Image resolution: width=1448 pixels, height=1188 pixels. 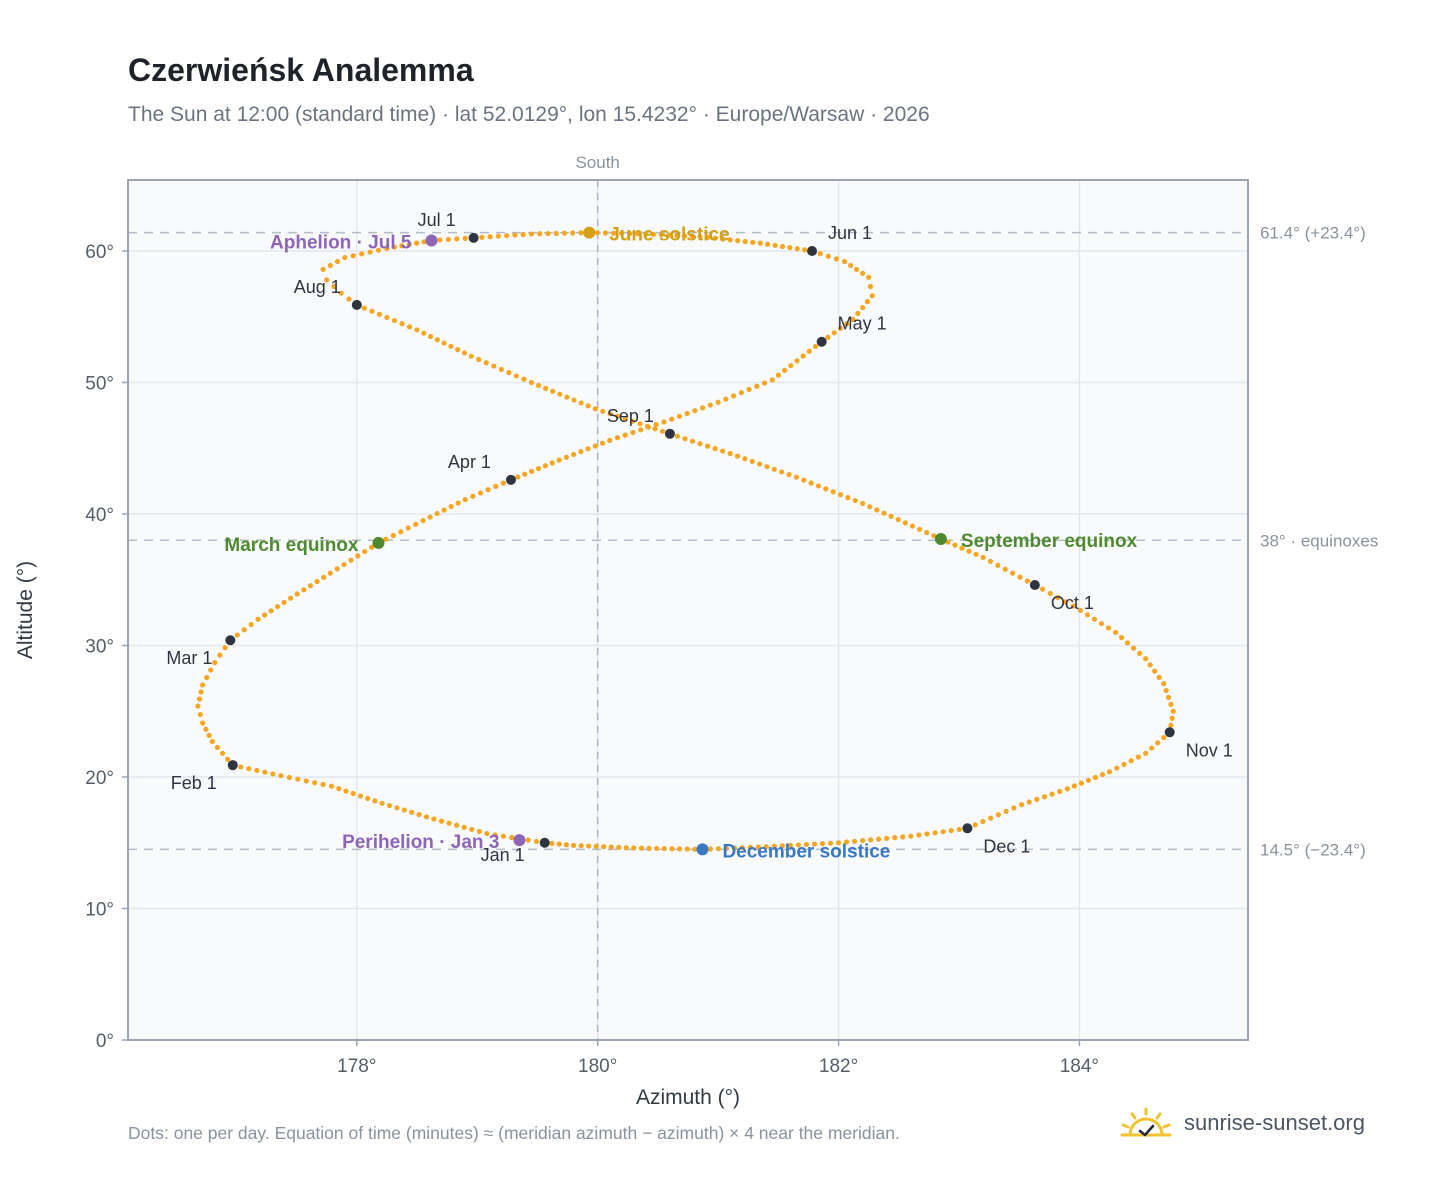 I want to click on event-marker, so click(x=589, y=232).